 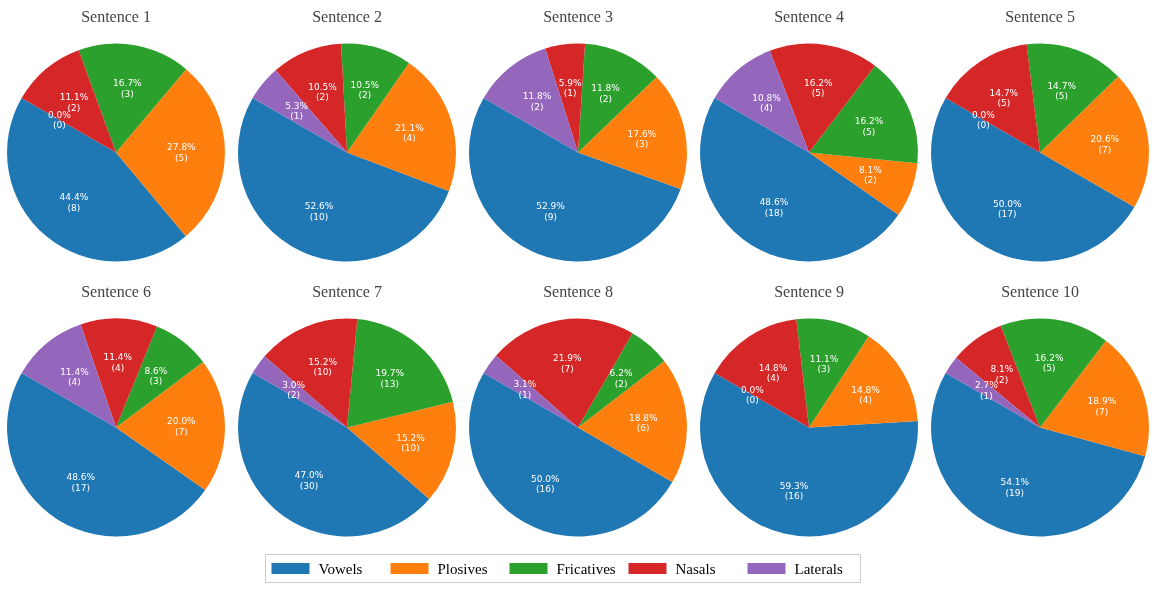 I want to click on data-label: 50.0% (17), so click(x=1008, y=209).